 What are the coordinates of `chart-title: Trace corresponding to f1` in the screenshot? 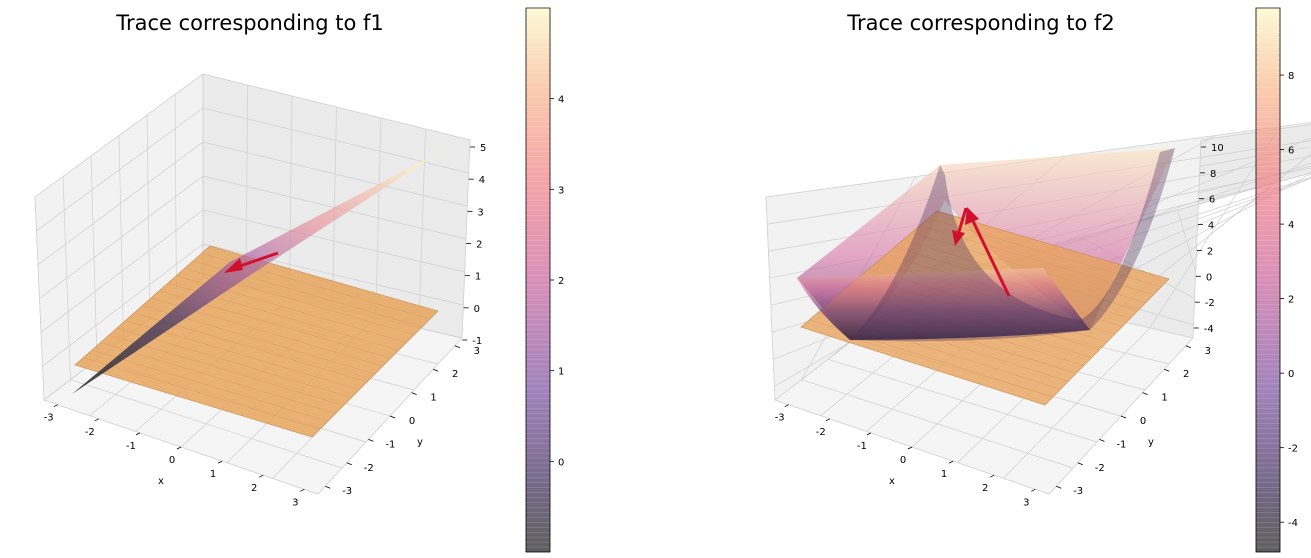 It's located at (249, 23).